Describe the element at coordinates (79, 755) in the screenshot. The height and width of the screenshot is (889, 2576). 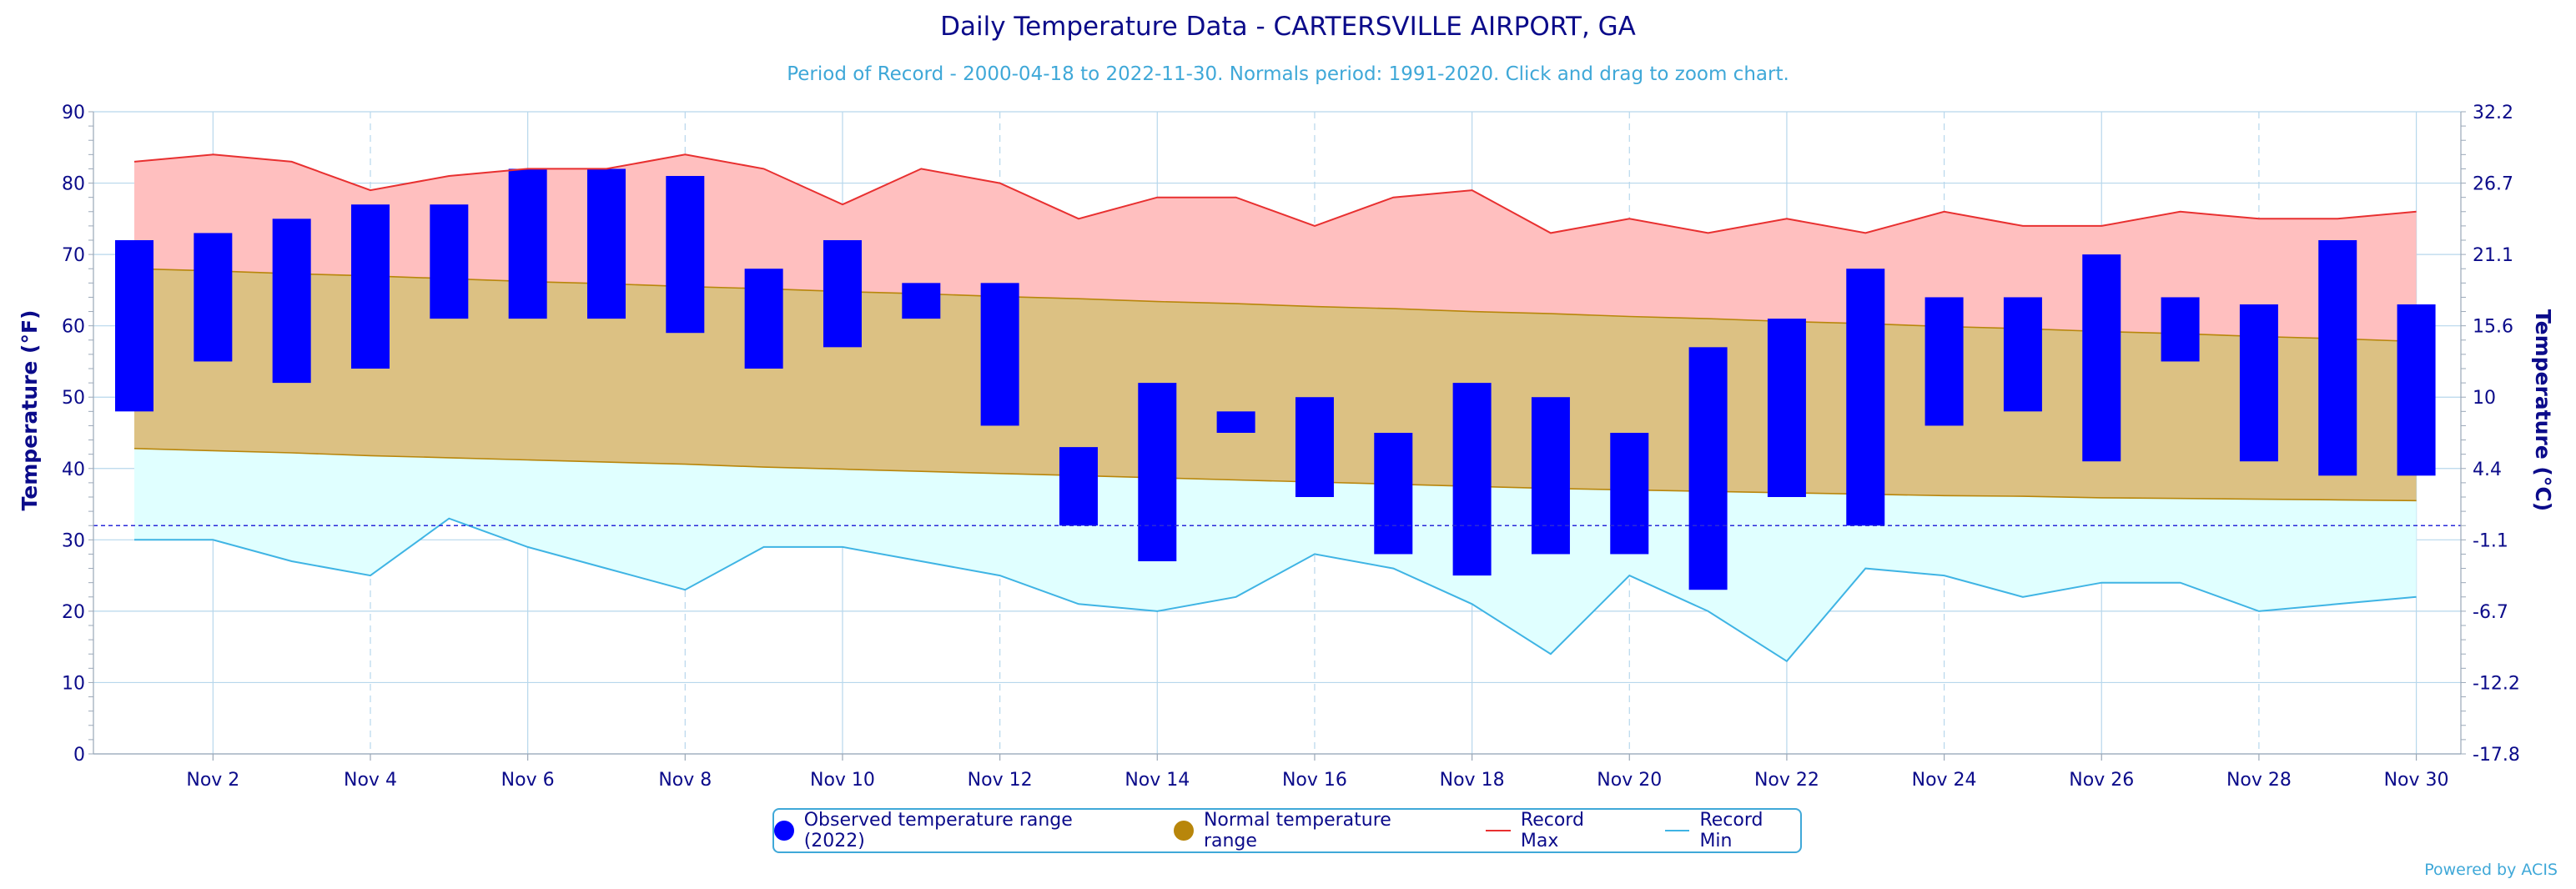
I see `y-tick-label: 0` at that location.